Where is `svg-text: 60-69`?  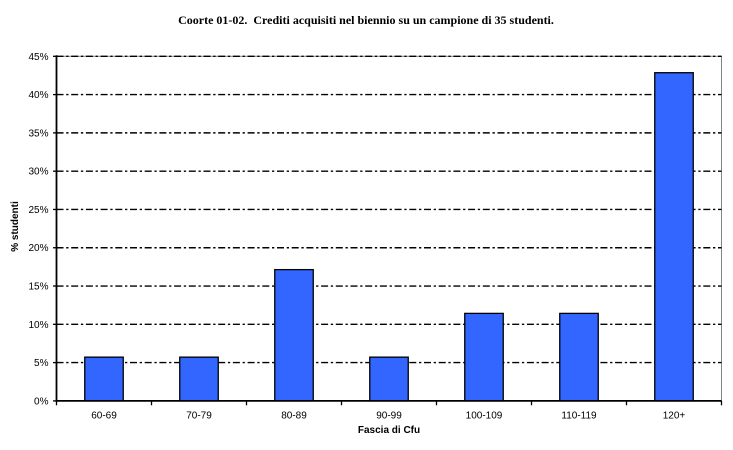
svg-text: 60-69 is located at coordinates (104, 416).